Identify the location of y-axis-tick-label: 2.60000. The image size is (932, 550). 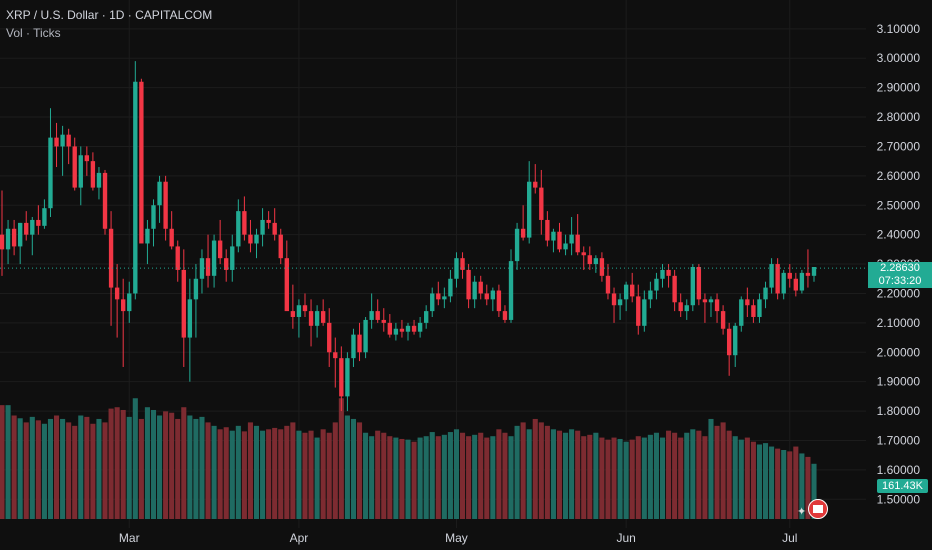
(899, 176).